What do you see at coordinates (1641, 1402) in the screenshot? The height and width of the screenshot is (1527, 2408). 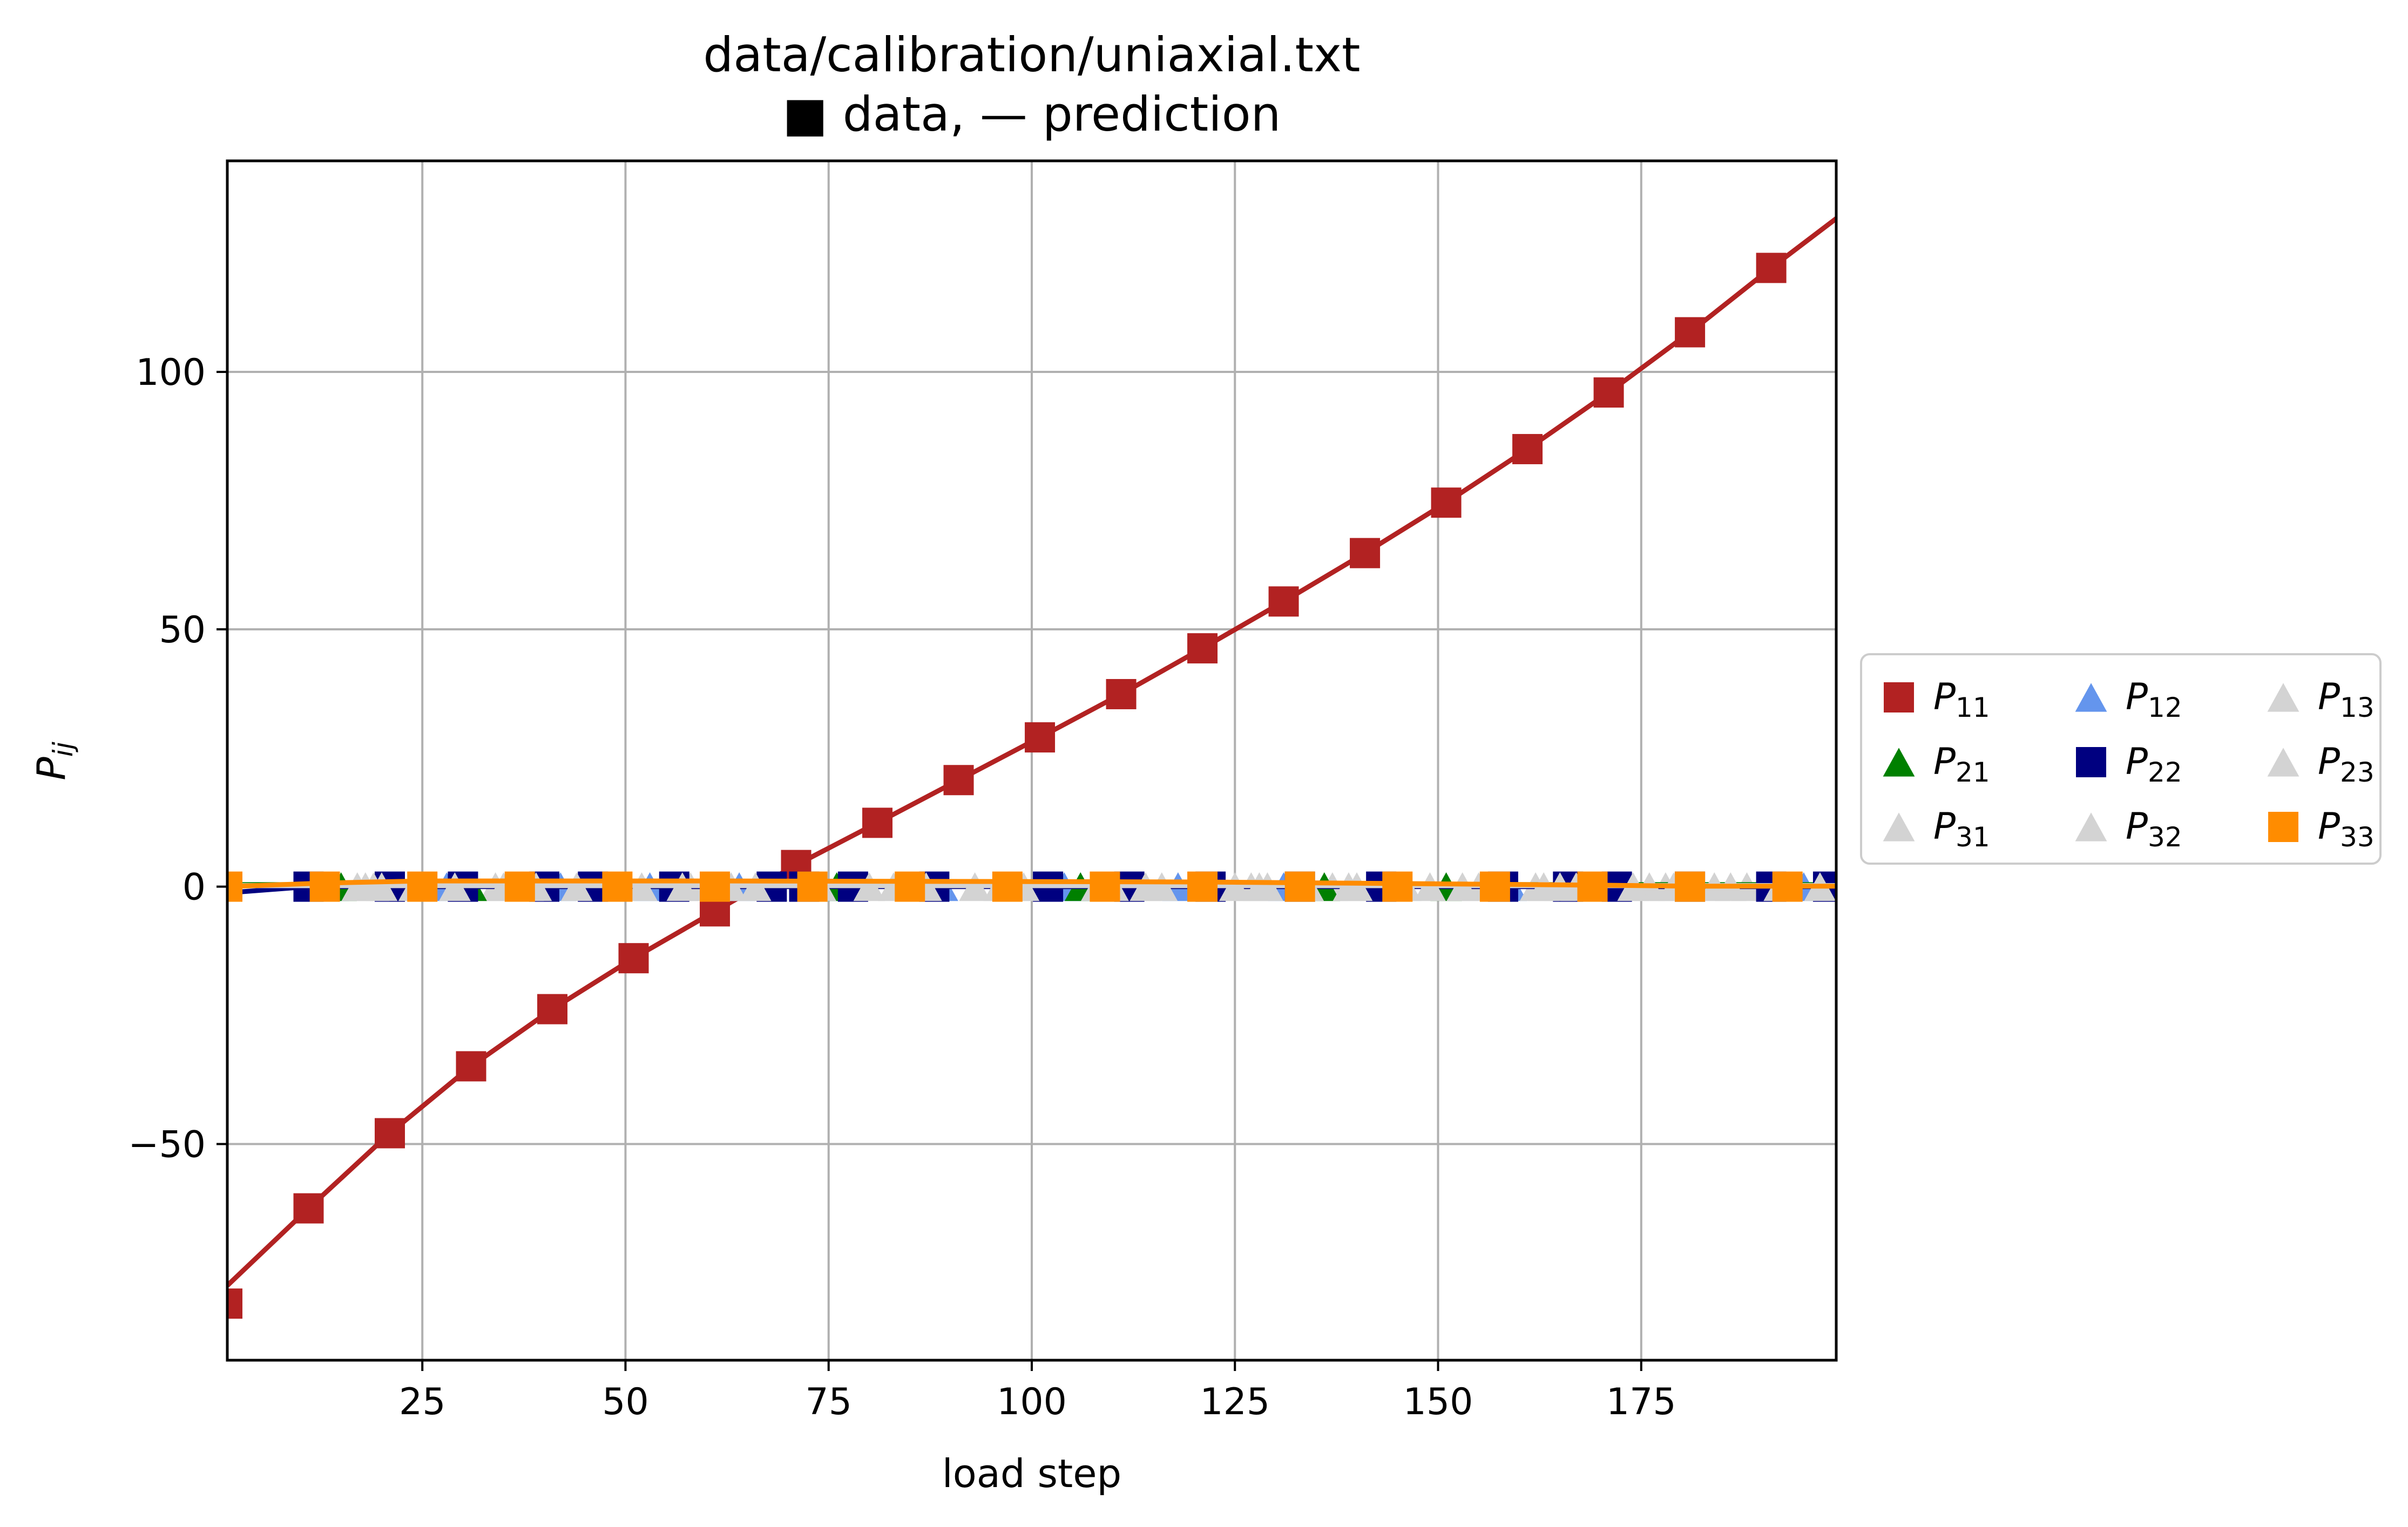 I see `x-tick-label-6: 175` at bounding box center [1641, 1402].